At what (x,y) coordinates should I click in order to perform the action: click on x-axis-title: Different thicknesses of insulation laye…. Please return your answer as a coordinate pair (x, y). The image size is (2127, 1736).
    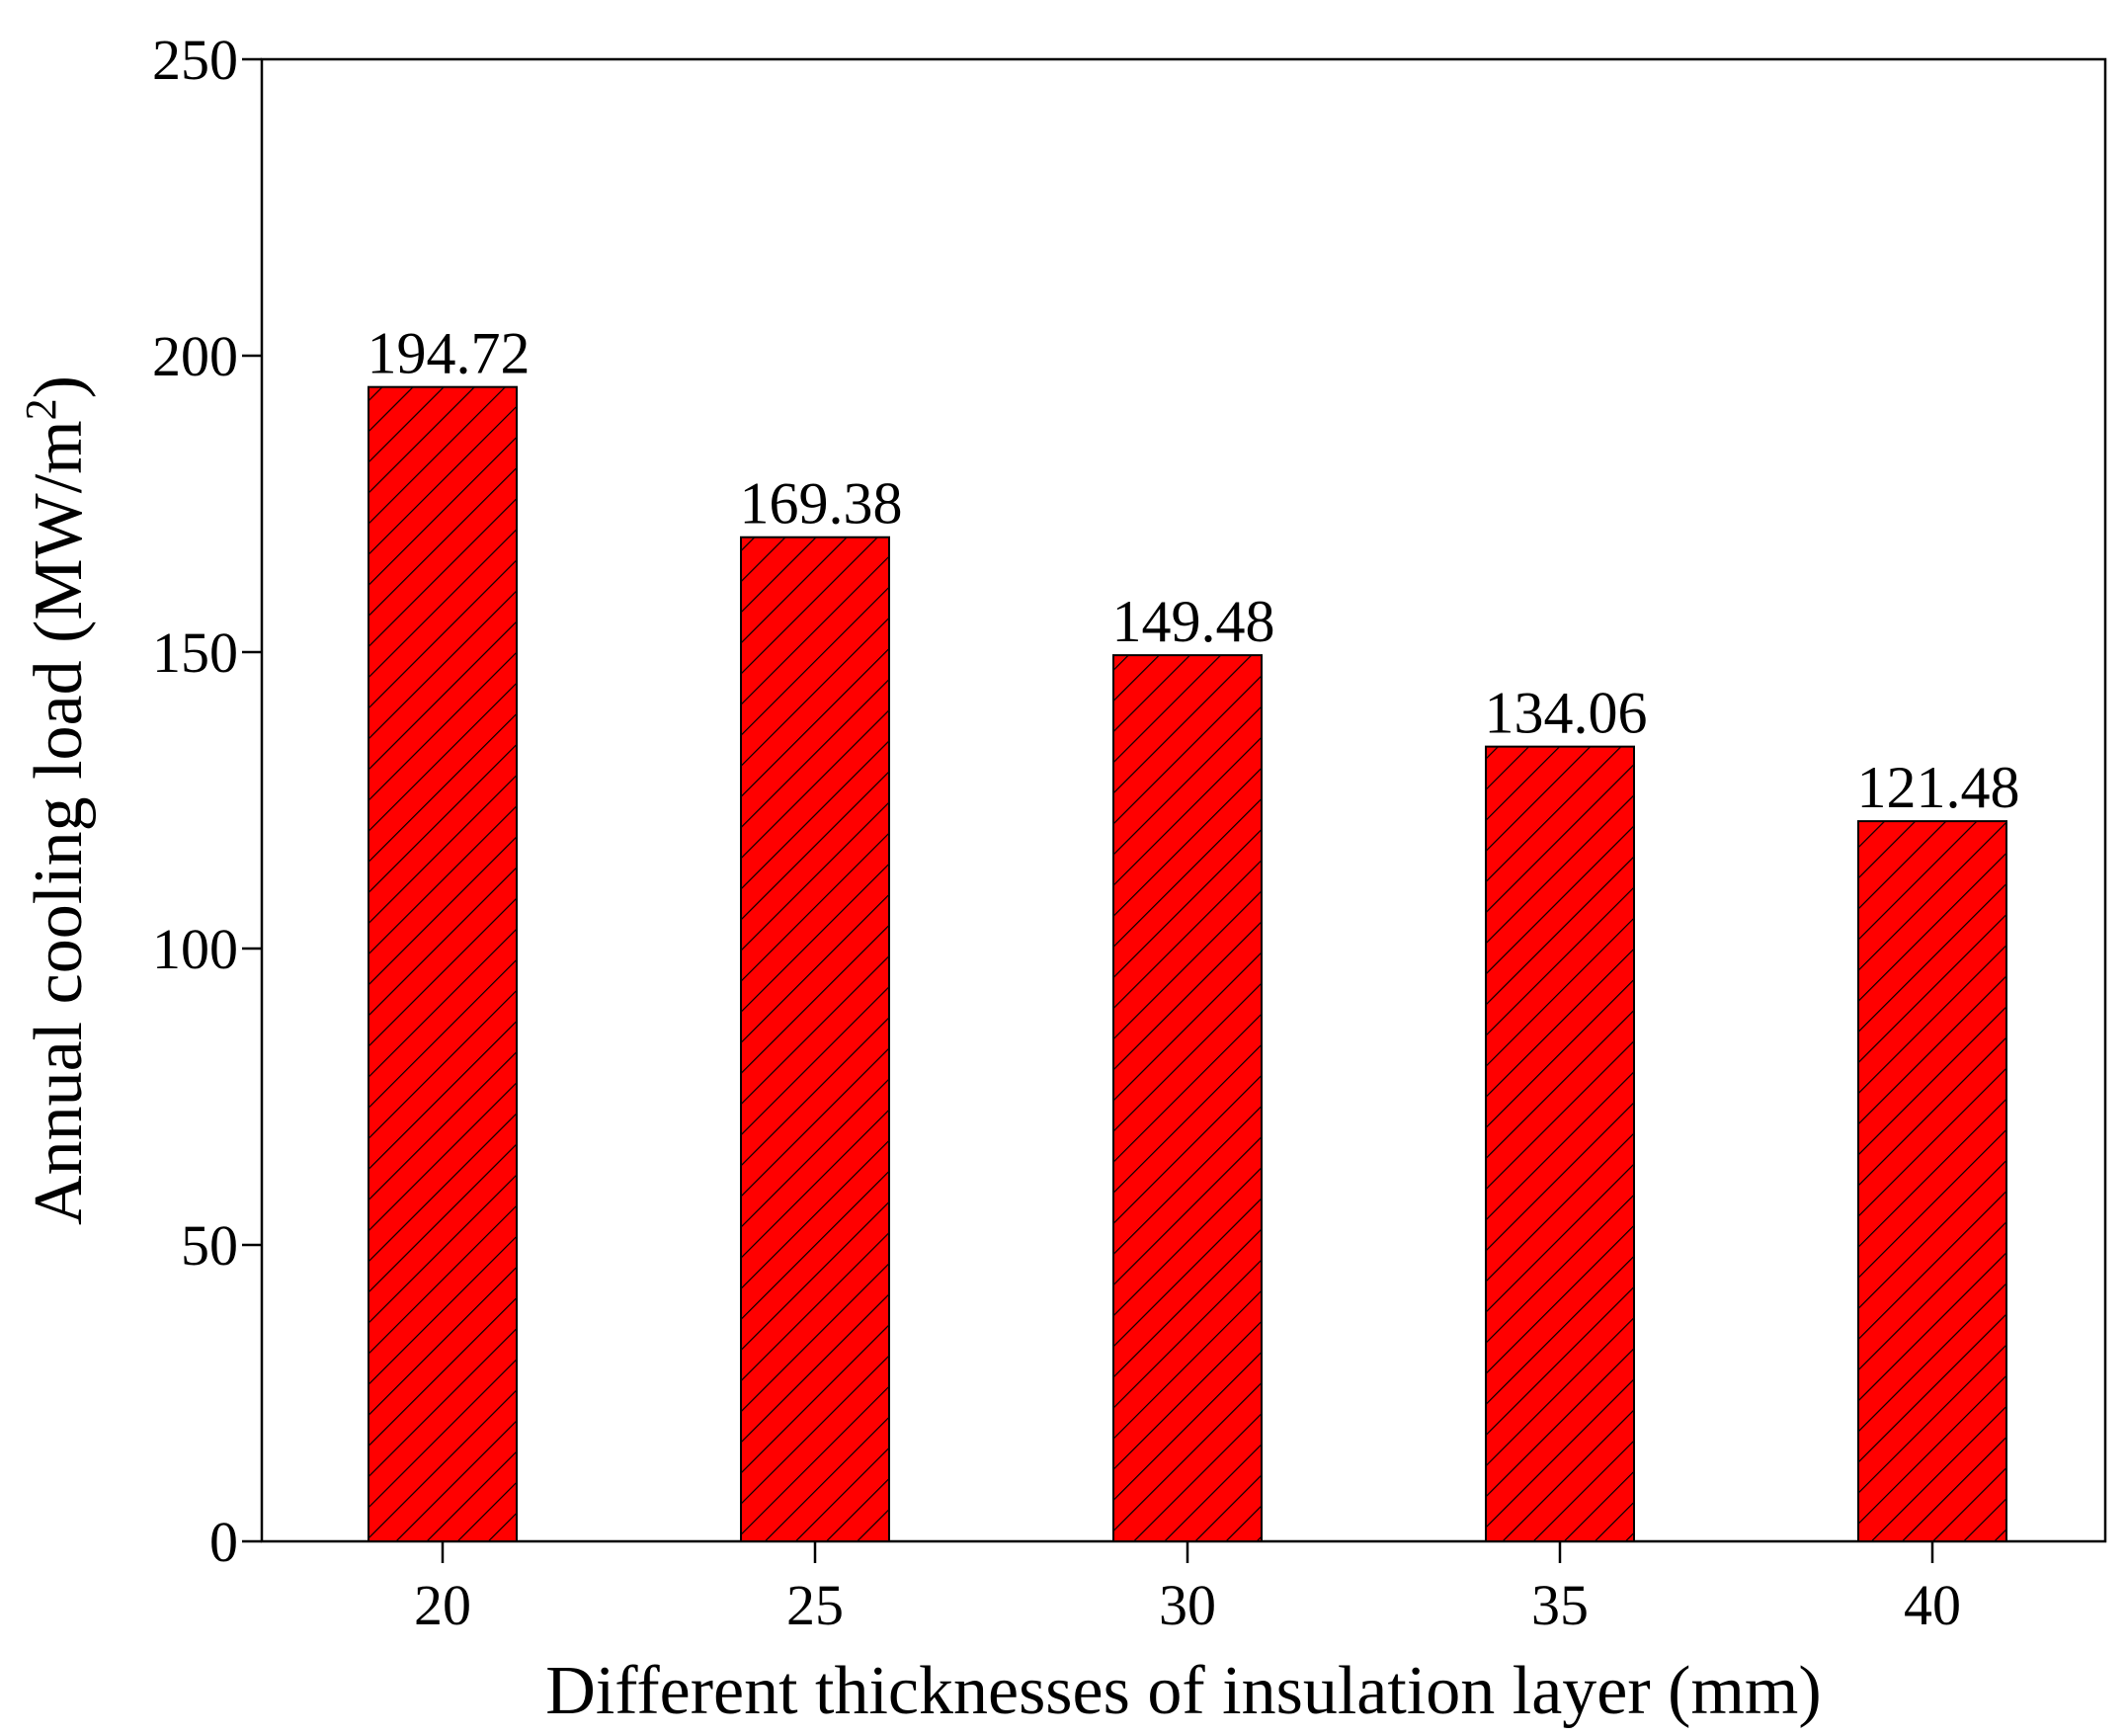
    Looking at the image, I should click on (1183, 1691).